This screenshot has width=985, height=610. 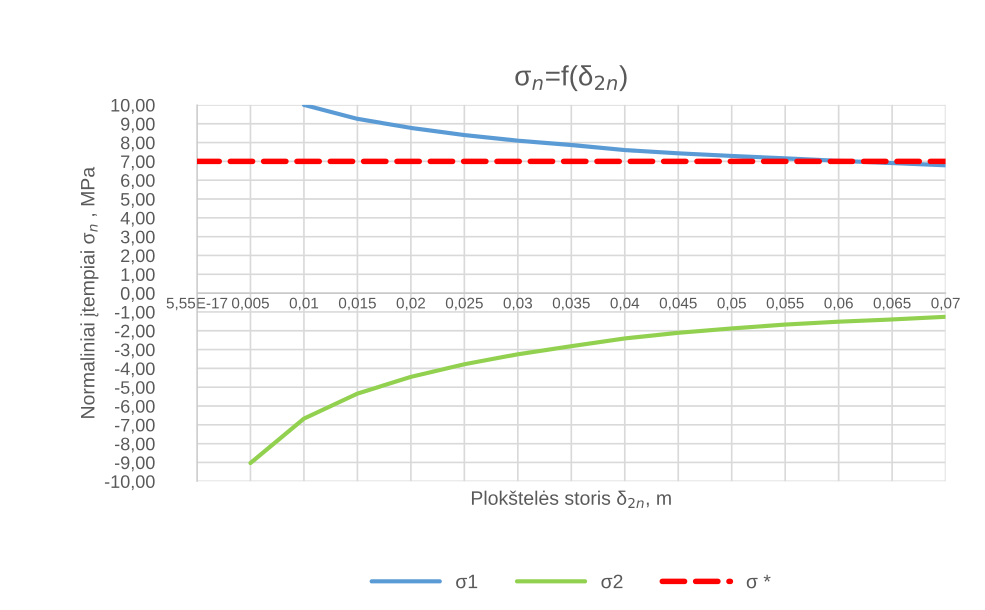 I want to click on x-axis-title: Plokštelės storis δ$_{2n}$, m, so click(x=571, y=499).